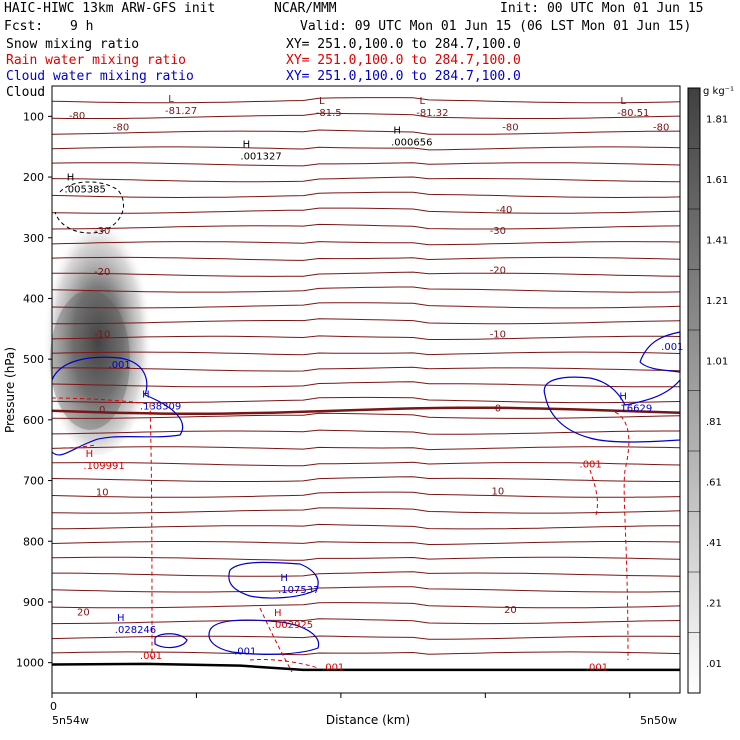 This screenshot has width=740, height=740. Describe the element at coordinates (33, 177) in the screenshot. I see `y-tick-label: 200` at that location.